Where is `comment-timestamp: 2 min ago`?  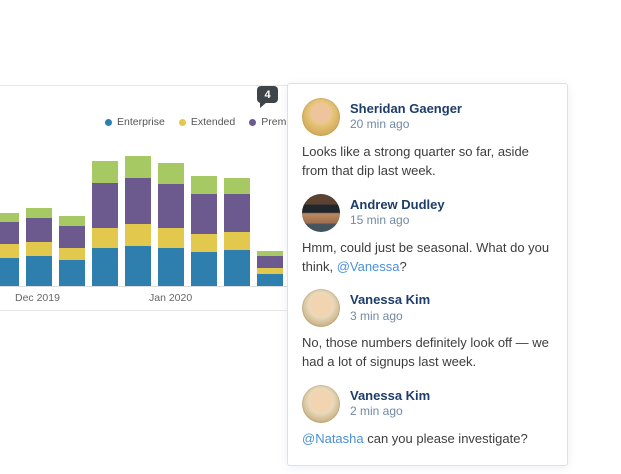
comment-timestamp: 2 min ago is located at coordinates (376, 411).